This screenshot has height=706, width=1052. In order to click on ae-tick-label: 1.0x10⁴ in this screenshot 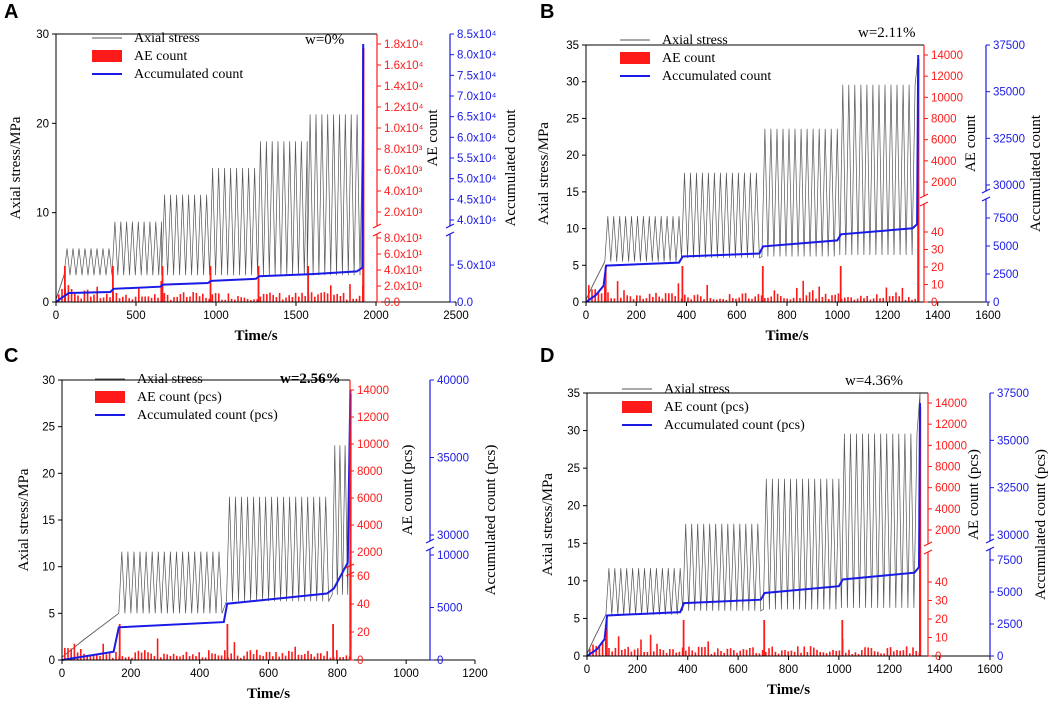, I will do `click(404, 129)`.